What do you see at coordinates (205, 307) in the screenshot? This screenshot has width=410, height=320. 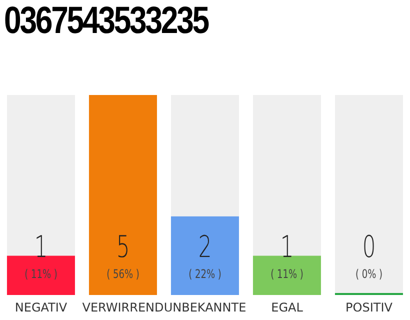 I see `x-tick-label: UNBEKANNTE` at bounding box center [205, 307].